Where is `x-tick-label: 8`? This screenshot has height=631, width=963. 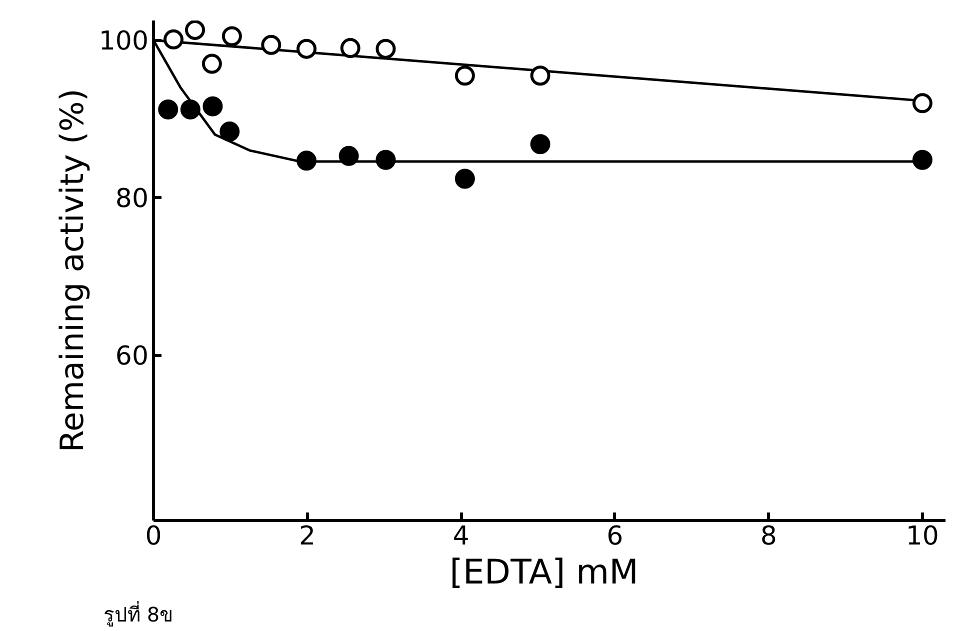
x-tick-label: 8 is located at coordinates (768, 537).